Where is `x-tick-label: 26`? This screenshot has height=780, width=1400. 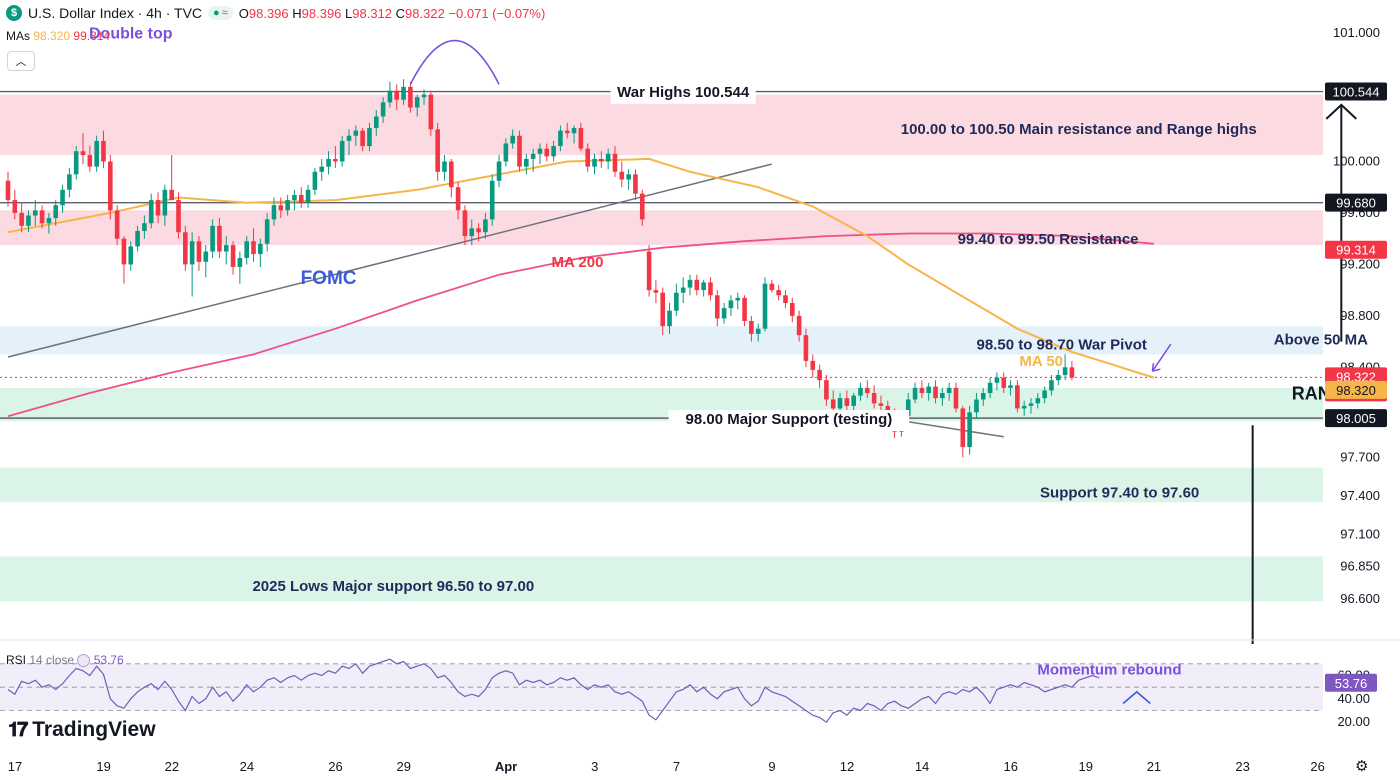 x-tick-label: 26 is located at coordinates (335, 766).